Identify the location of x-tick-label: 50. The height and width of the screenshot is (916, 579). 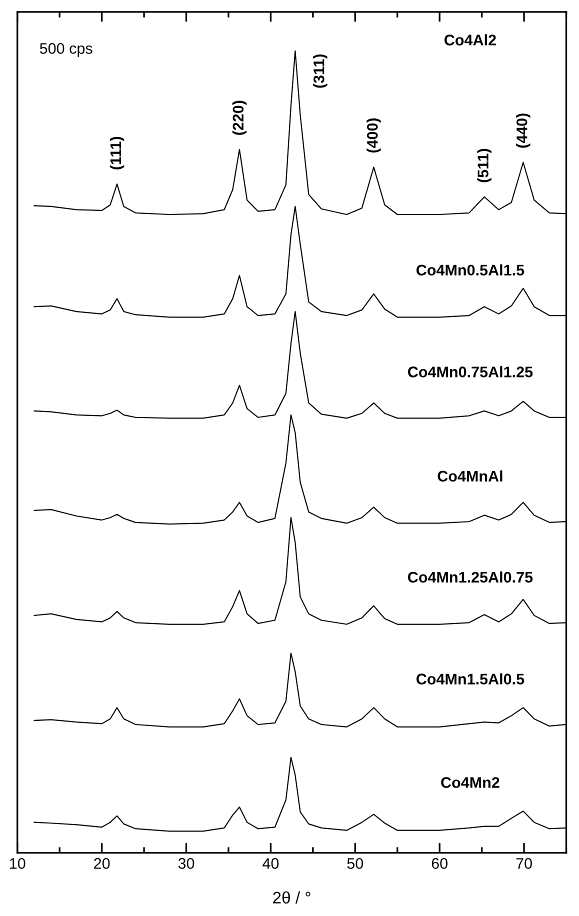
(355, 863).